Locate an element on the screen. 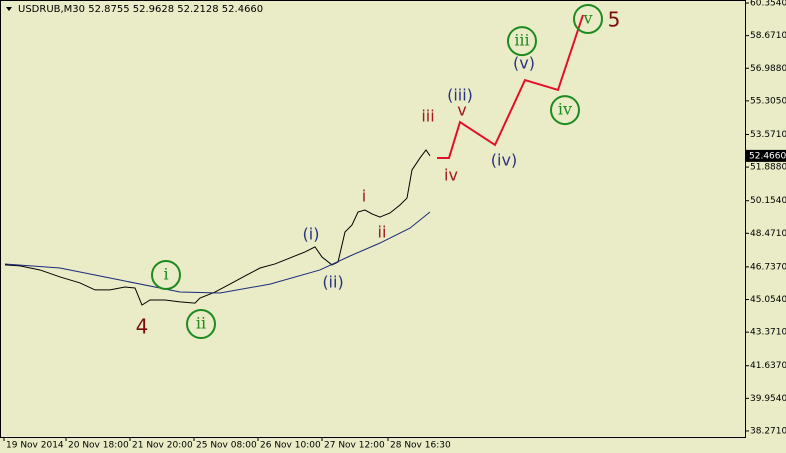 The width and height of the screenshot is (786, 453). last-price-label: 52.4660 is located at coordinates (767, 156).